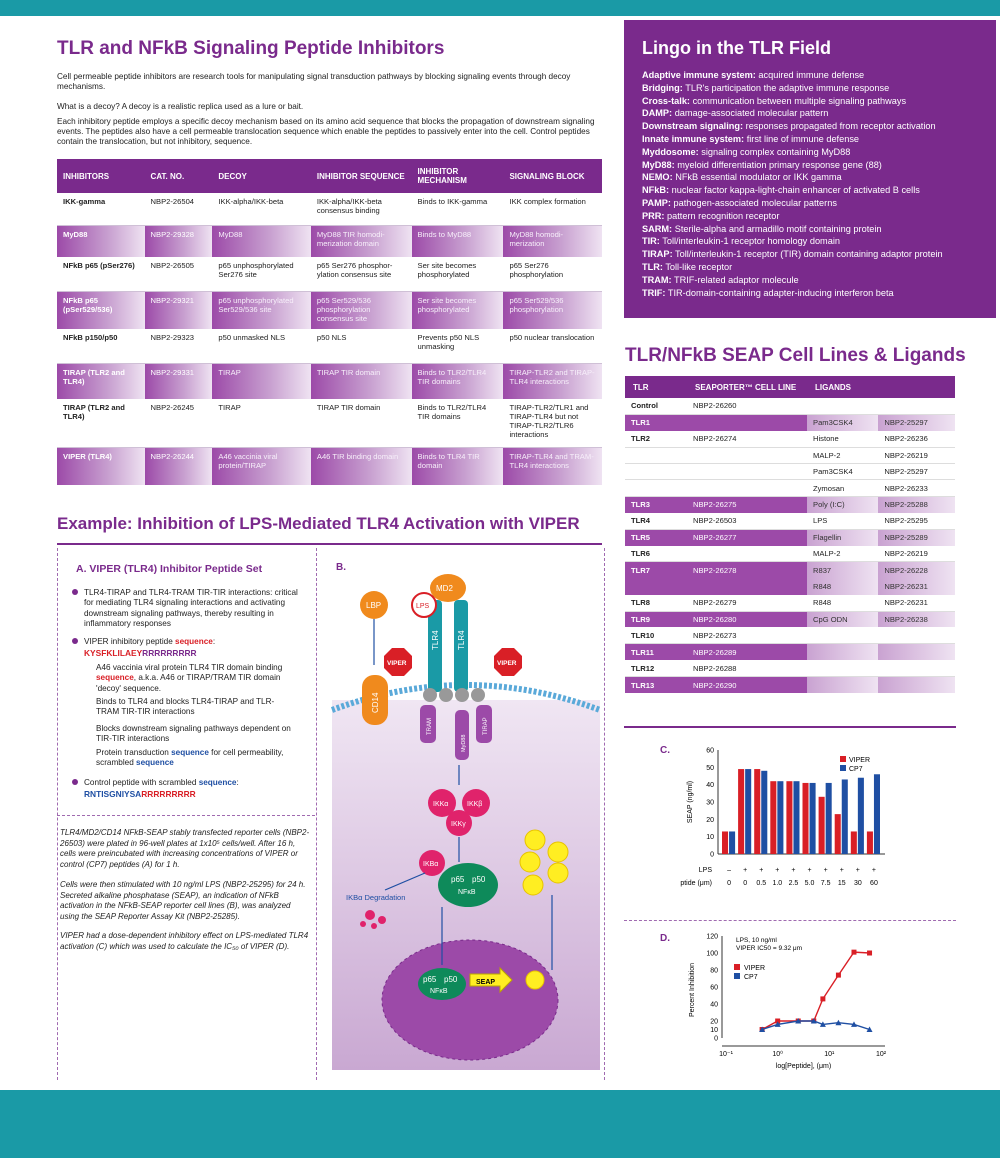  Describe the element at coordinates (476, 803) in the screenshot. I see `ikkb-shape` at that location.